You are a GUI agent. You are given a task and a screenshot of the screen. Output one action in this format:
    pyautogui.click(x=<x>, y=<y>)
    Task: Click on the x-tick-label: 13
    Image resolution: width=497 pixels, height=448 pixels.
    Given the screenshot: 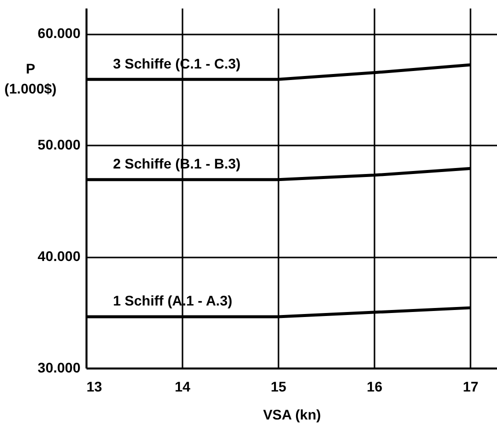 What is the action you would take?
    pyautogui.click(x=94, y=386)
    